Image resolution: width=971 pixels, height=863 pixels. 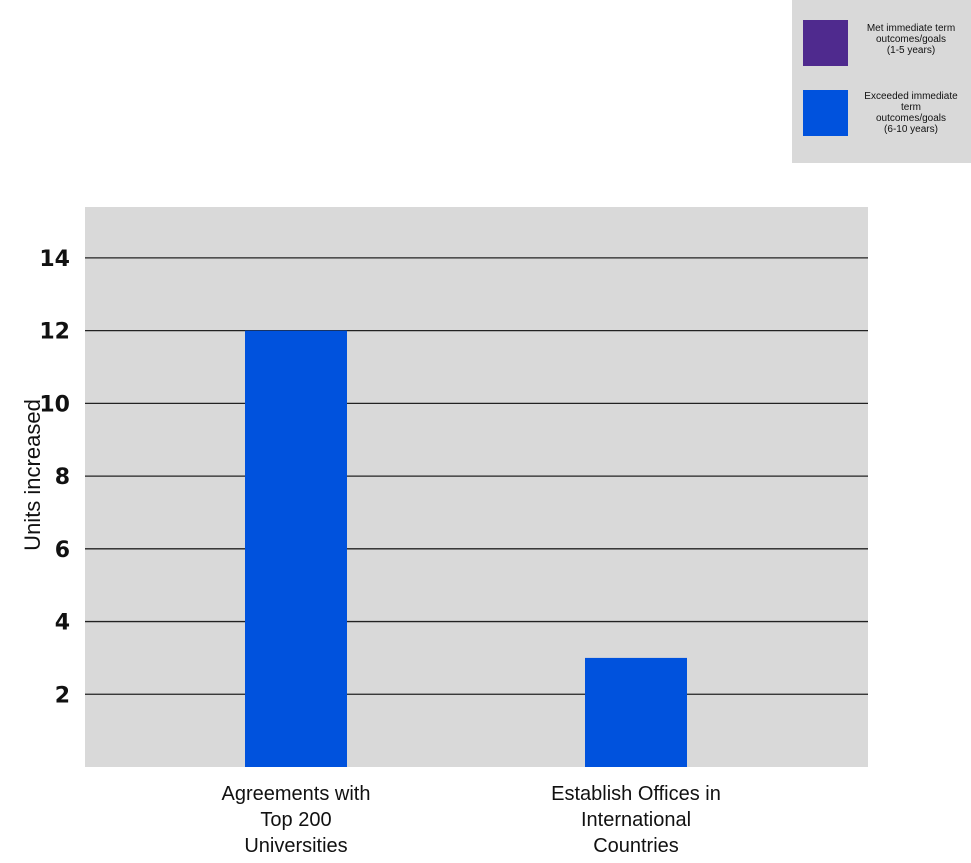 I want to click on legend-label: term, so click(x=911, y=107).